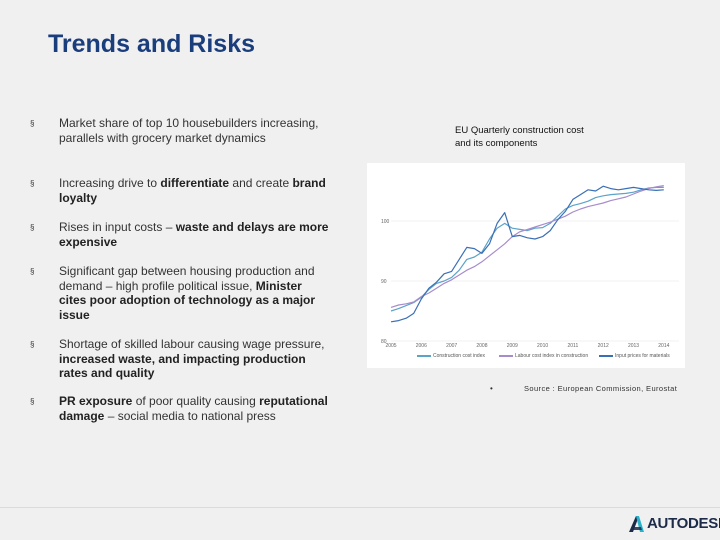  What do you see at coordinates (481, 346) in the screenshot?
I see `x-tick-label: 2008` at bounding box center [481, 346].